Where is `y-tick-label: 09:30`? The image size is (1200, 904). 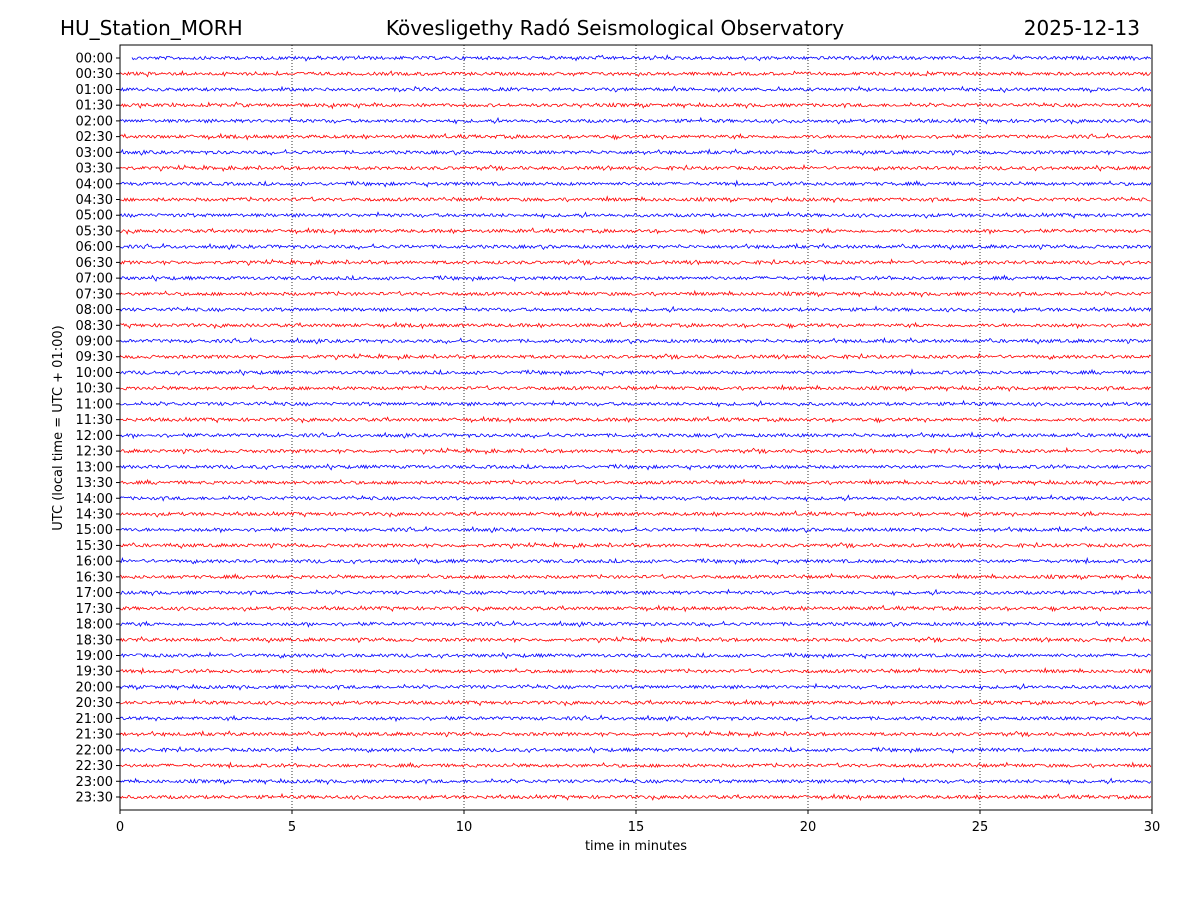
y-tick-label: 09:30 is located at coordinates (94, 357).